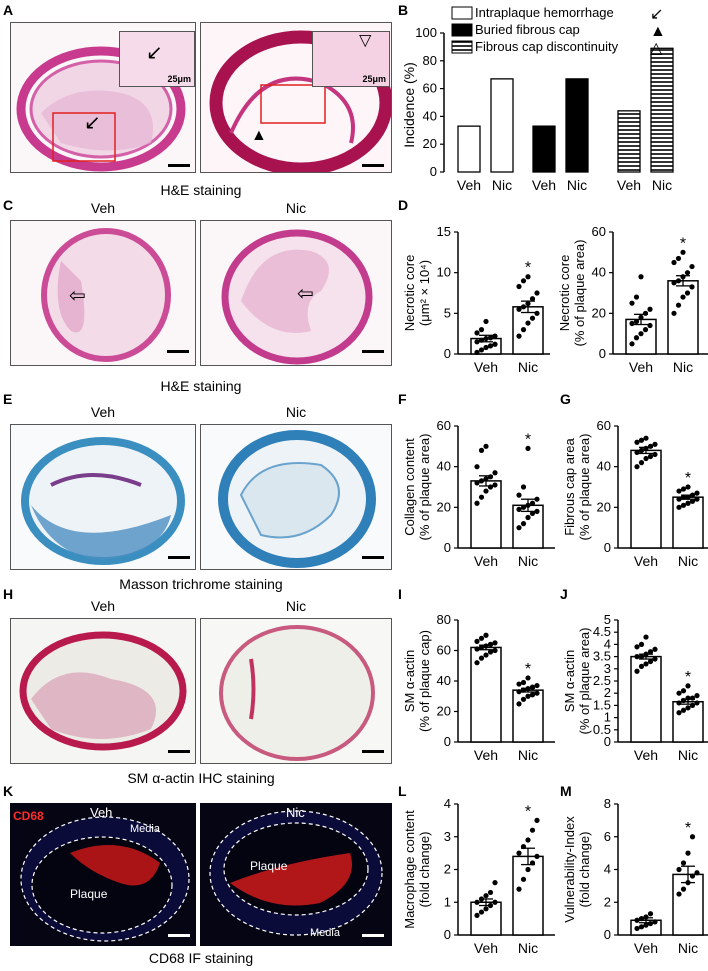 This screenshot has width=708, height=971. I want to click on y-tick-label: 40, so click(430, 115).